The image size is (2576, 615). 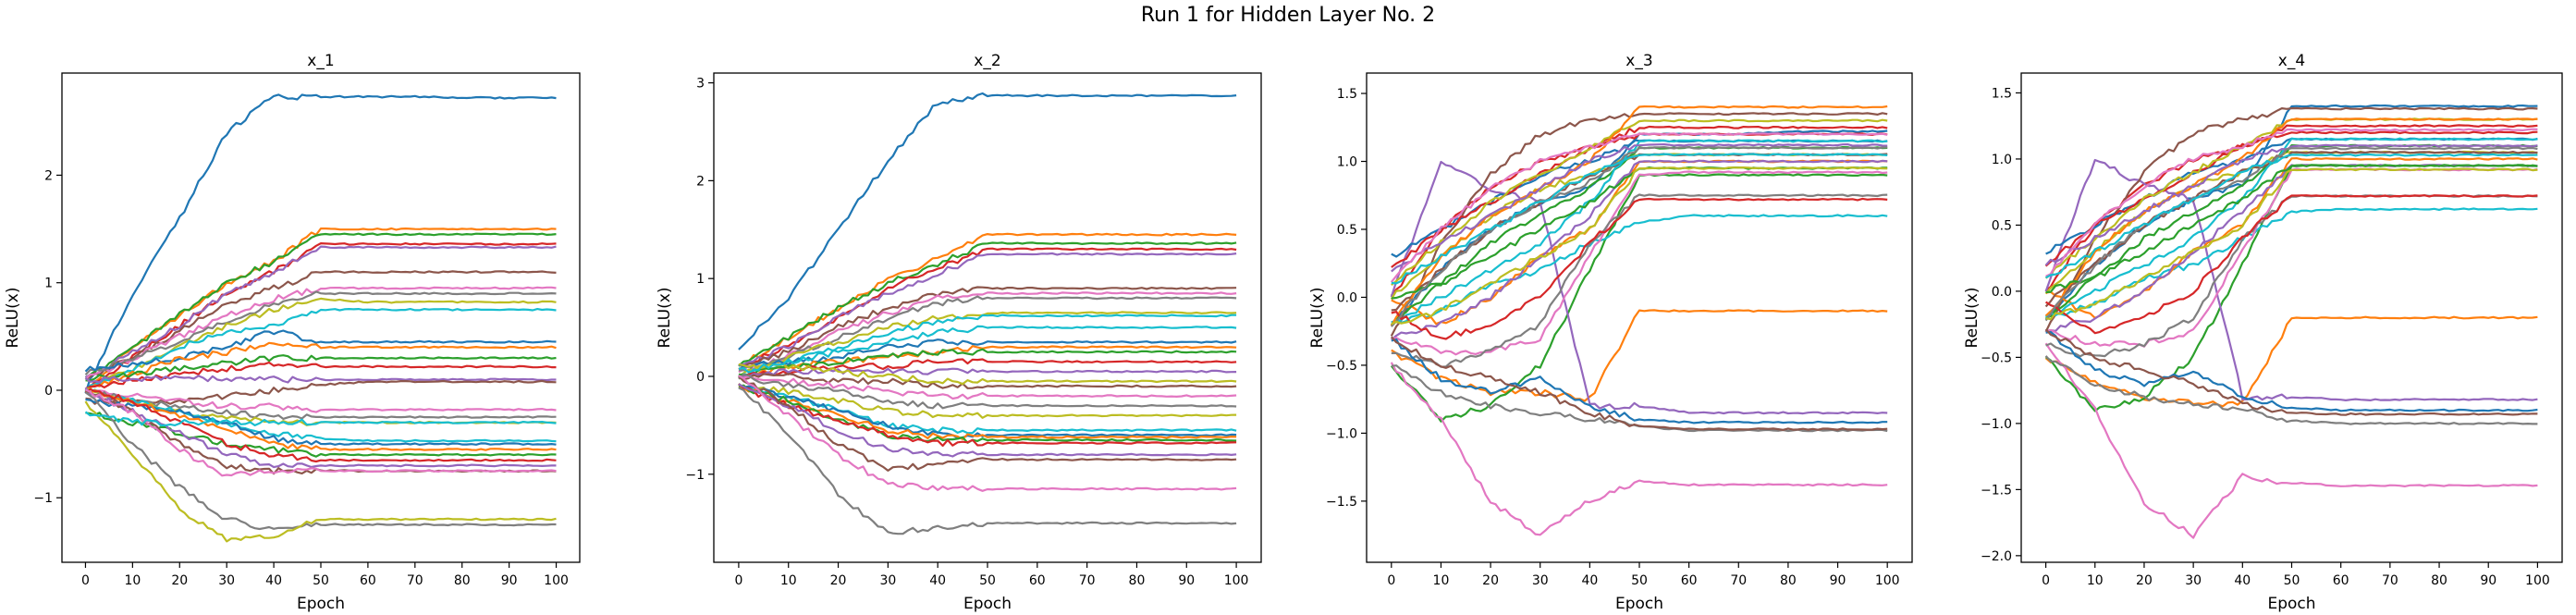 I want to click on y-tick-label: 1.0, so click(x=1347, y=162).